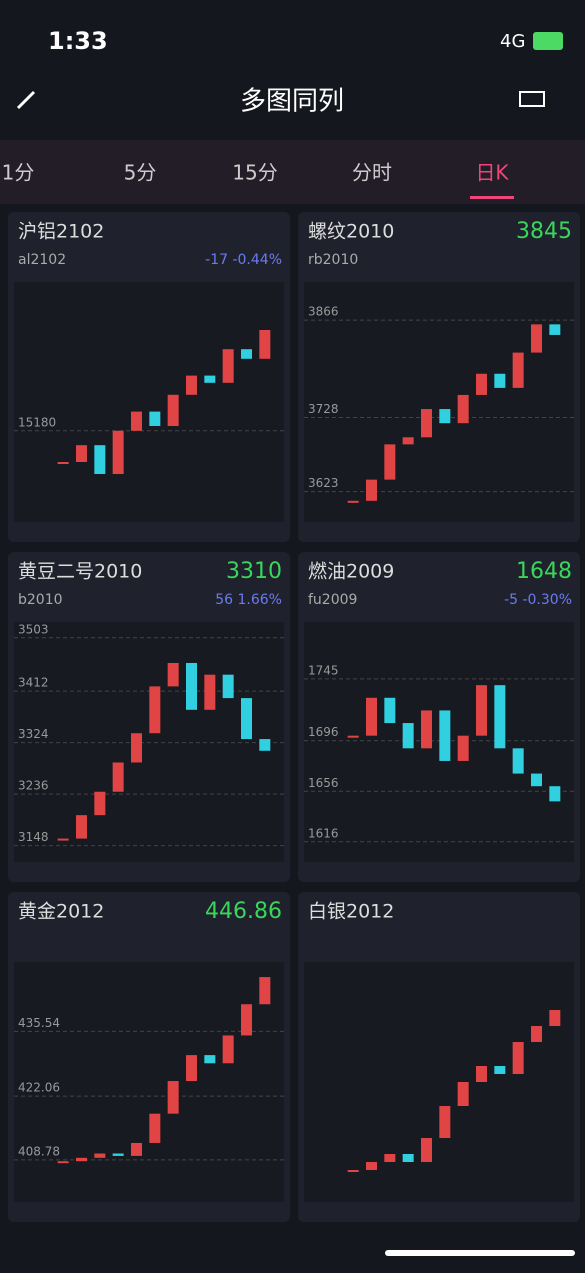 The width and height of the screenshot is (585, 1273). Describe the element at coordinates (243, 911) in the screenshot. I see `panel-price: 446.86` at that location.